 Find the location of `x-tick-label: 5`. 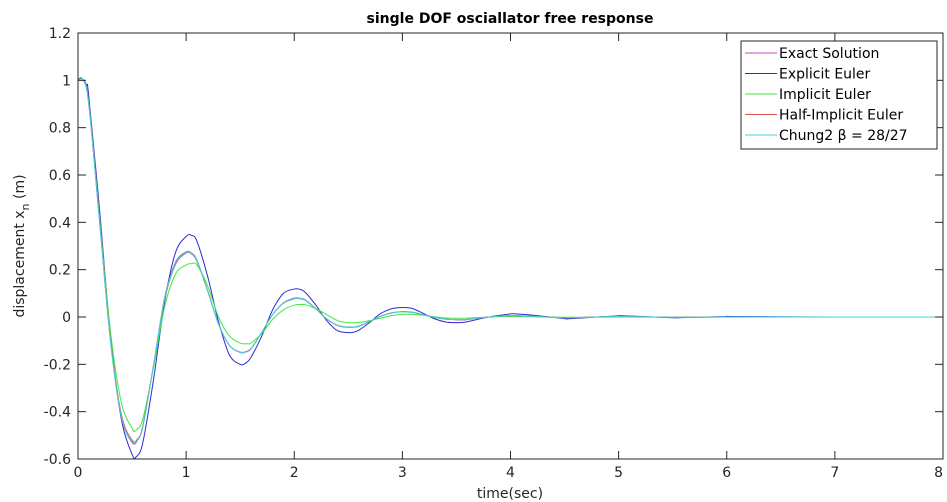

x-tick-label: 5 is located at coordinates (618, 473).